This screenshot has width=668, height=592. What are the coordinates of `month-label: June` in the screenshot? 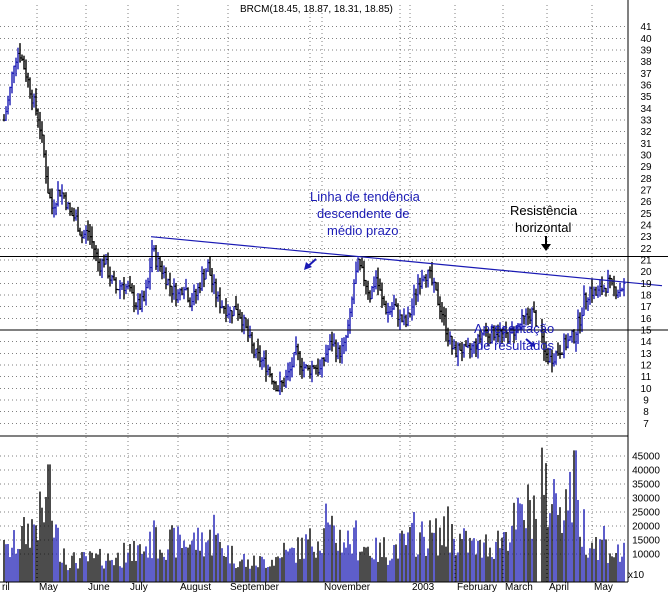 It's located at (99, 587).